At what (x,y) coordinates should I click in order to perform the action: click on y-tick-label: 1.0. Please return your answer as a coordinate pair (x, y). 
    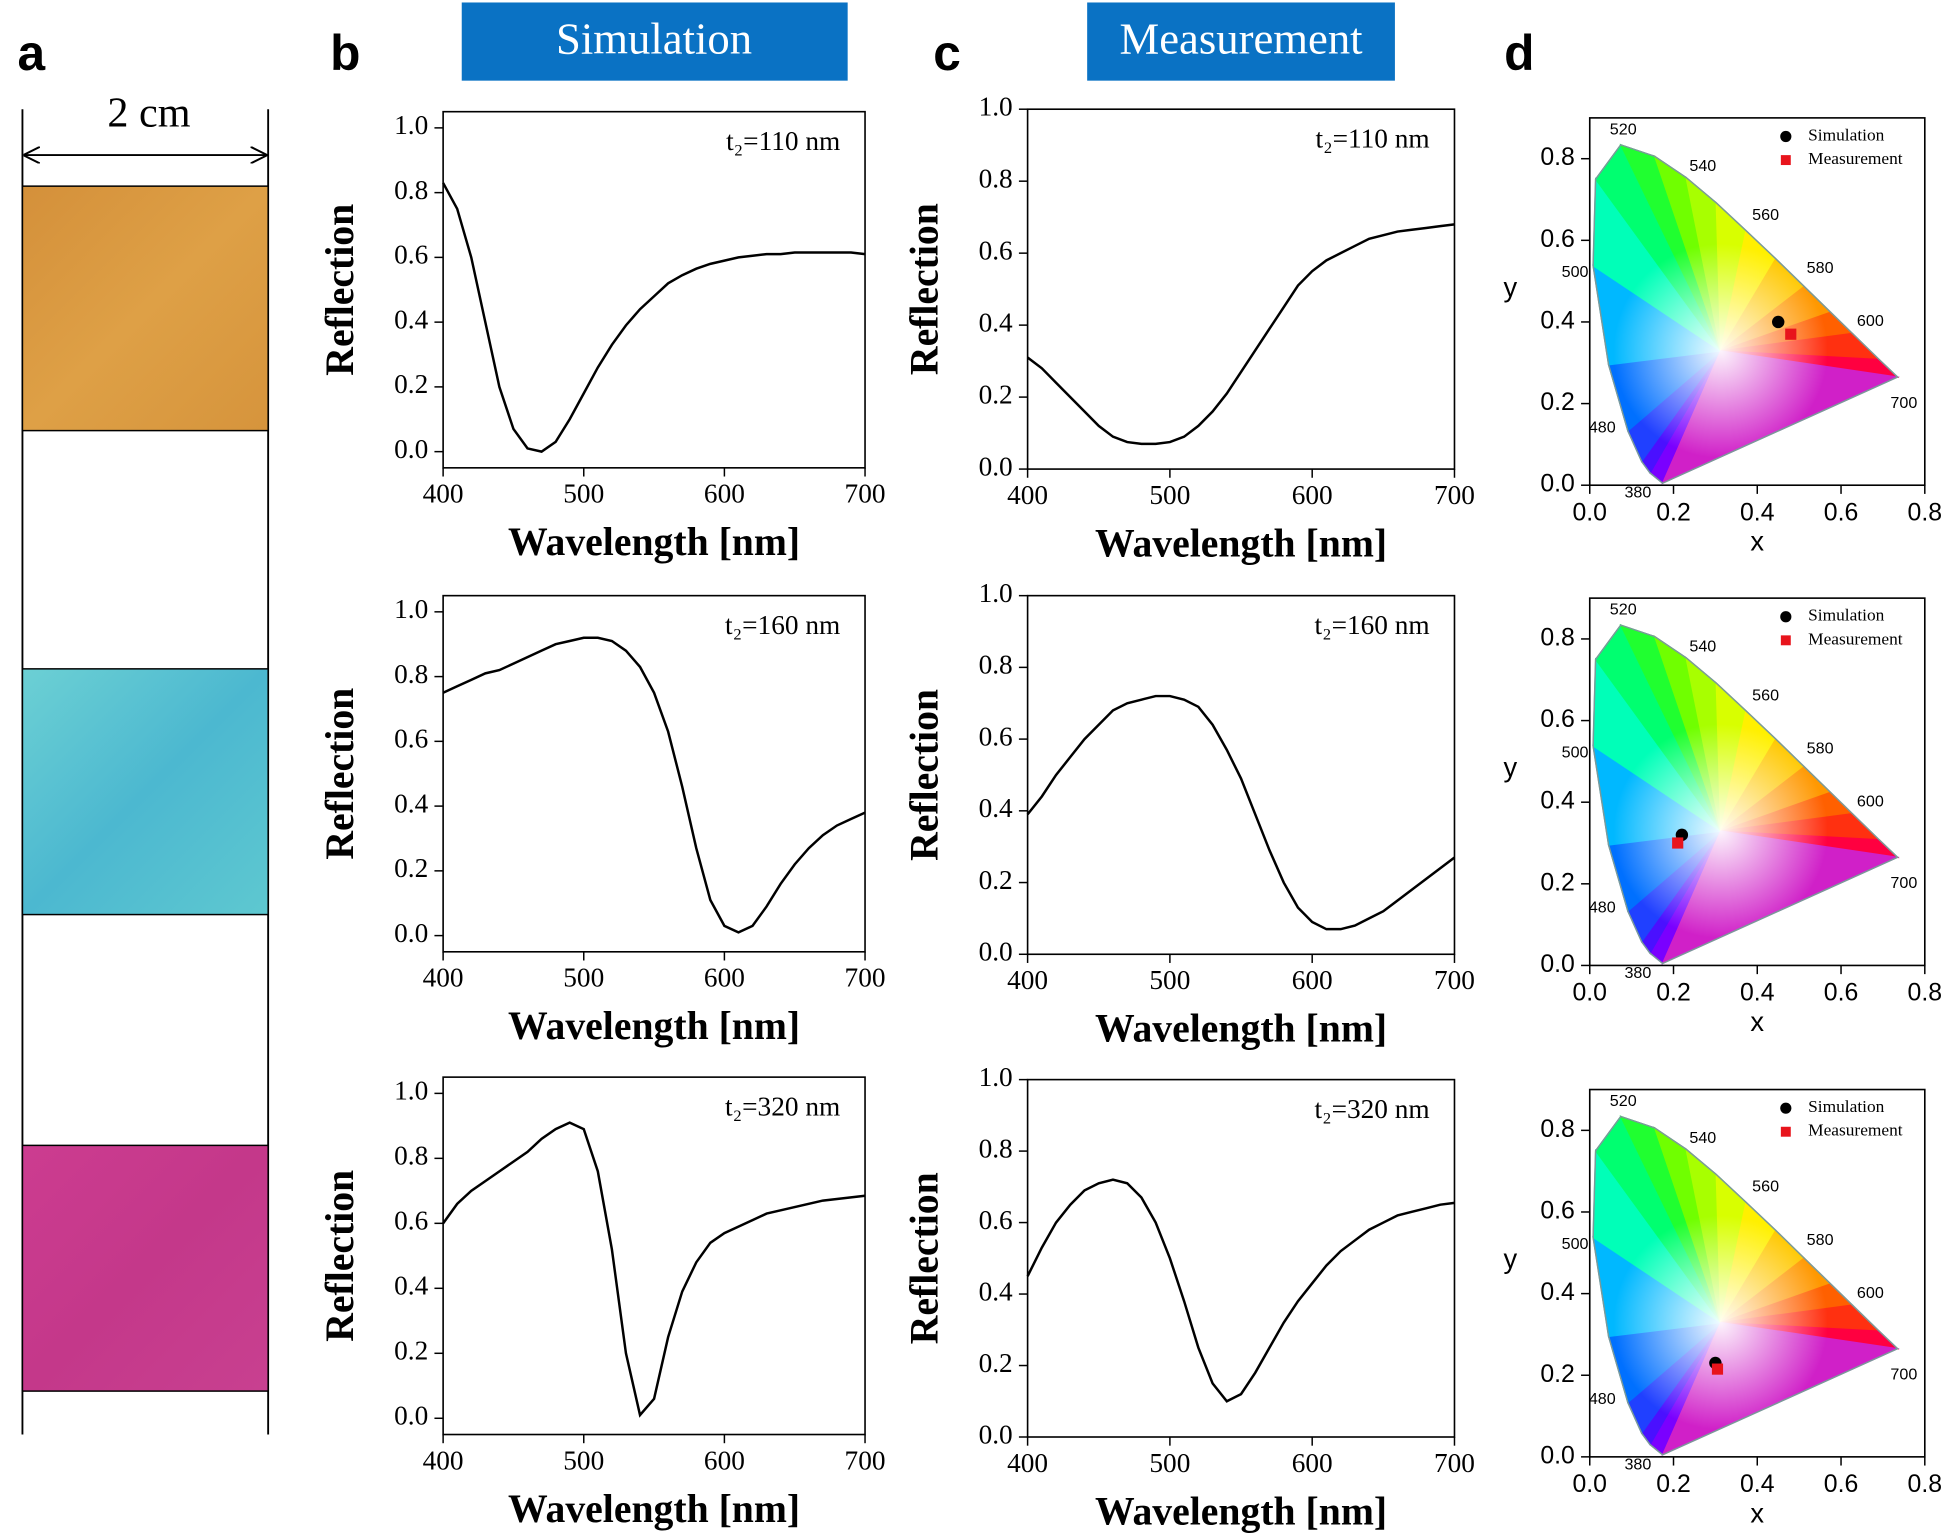
    Looking at the image, I should click on (411, 609).